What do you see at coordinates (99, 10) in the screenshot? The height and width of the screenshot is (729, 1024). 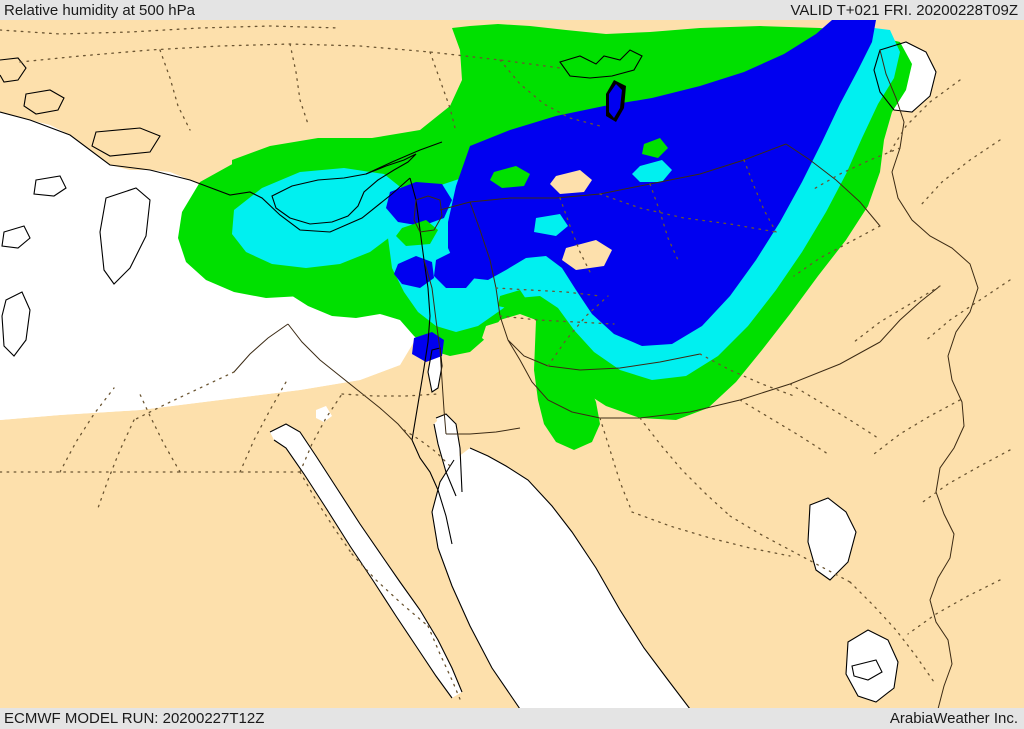 I see `page-title: Relative humidity at 500 hPa` at bounding box center [99, 10].